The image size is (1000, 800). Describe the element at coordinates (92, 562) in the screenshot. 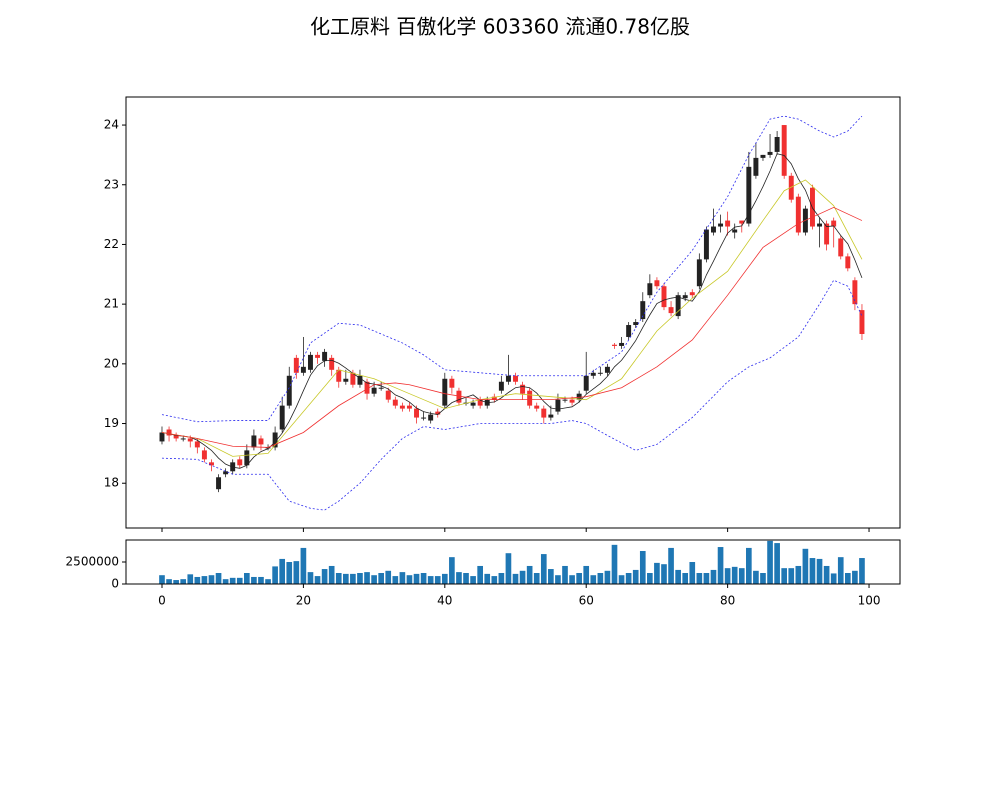

I see `y-tick-label: 2500000` at that location.